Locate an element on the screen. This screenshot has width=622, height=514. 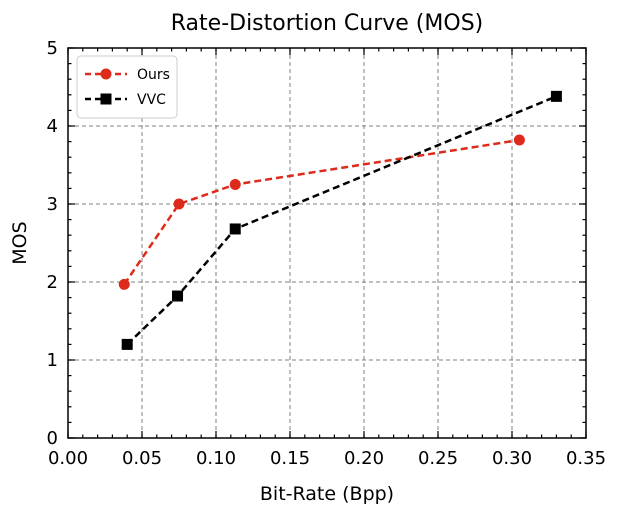
legend-box is located at coordinates (127, 87).